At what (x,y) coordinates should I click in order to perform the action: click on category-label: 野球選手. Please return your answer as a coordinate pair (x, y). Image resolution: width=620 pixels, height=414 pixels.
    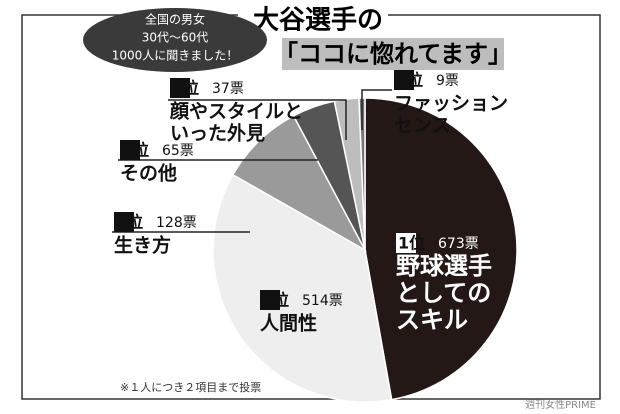
    Looking at the image, I should click on (444, 266).